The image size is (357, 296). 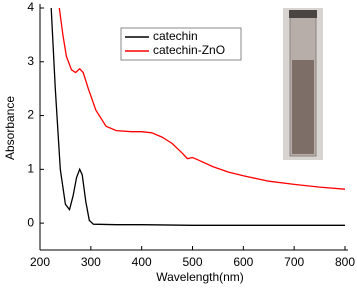 I want to click on x-tick-label: 500, so click(x=192, y=262).